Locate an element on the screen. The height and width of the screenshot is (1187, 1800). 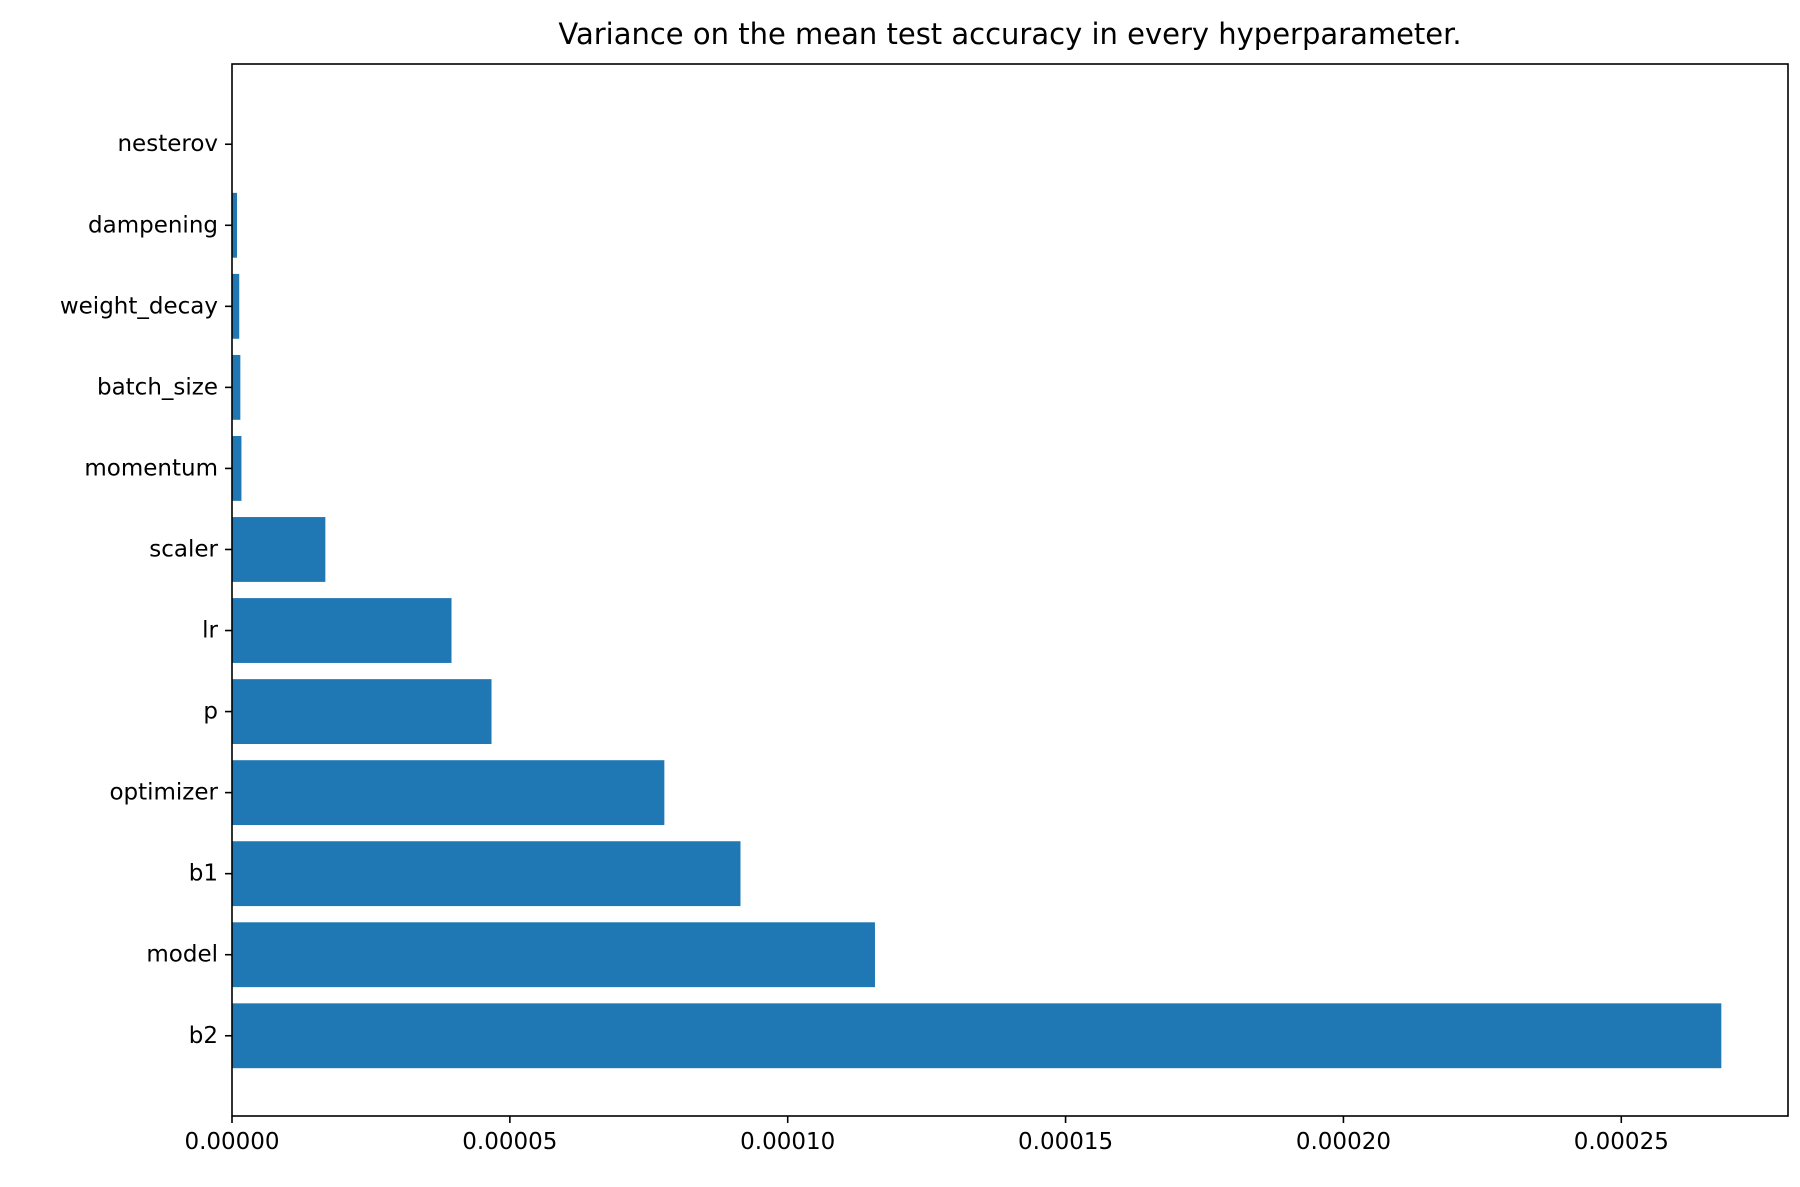
x-tick-label: 0.00015 is located at coordinates (1065, 1142).